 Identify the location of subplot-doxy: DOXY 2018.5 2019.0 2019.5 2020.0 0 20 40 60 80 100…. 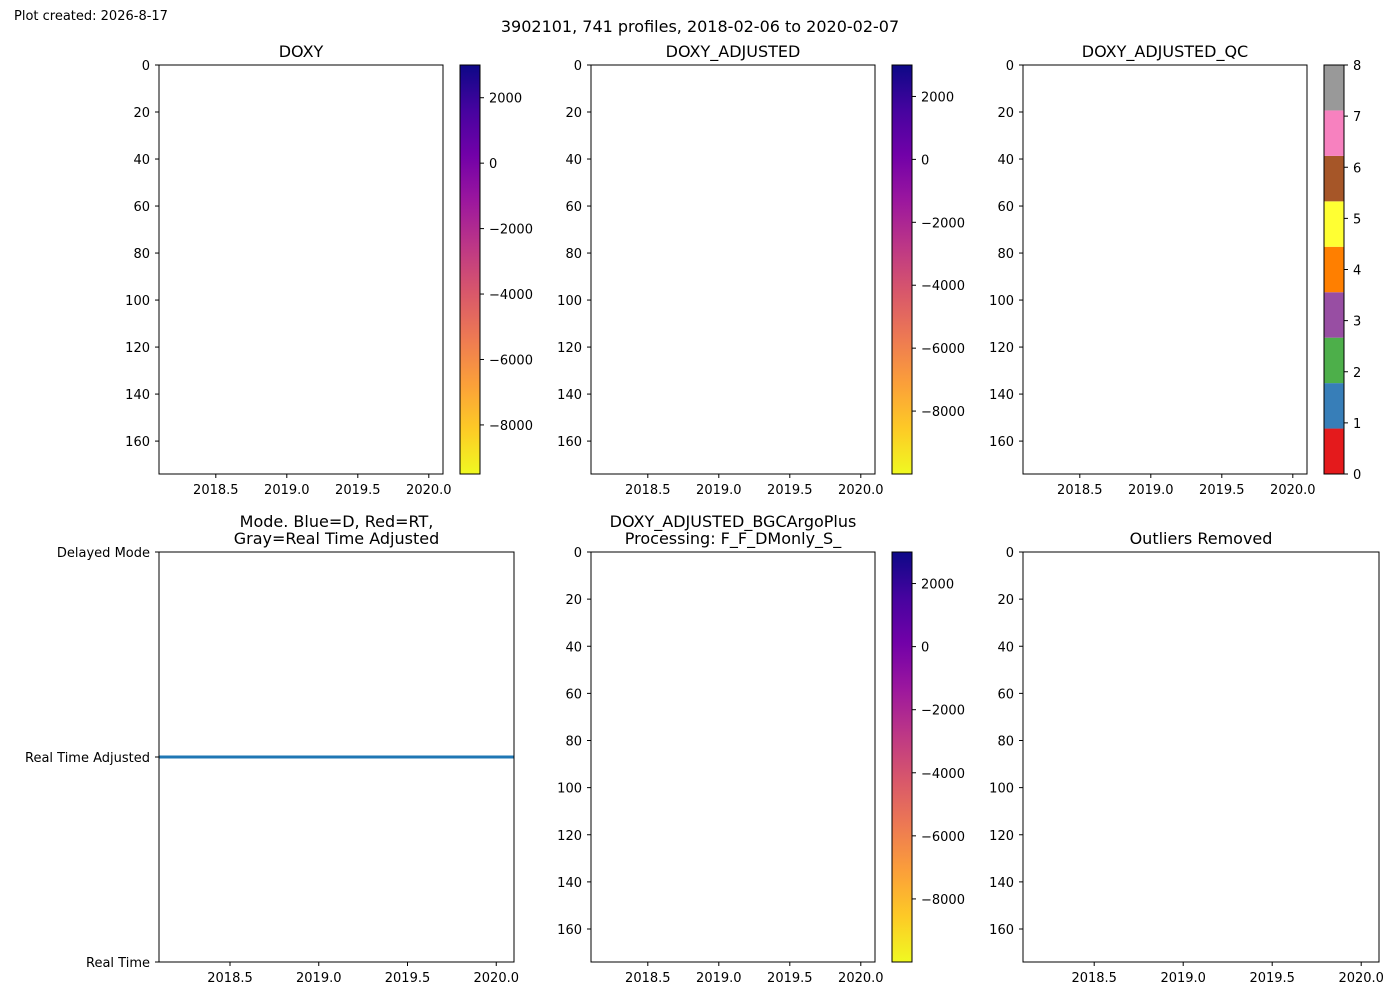
(329, 270).